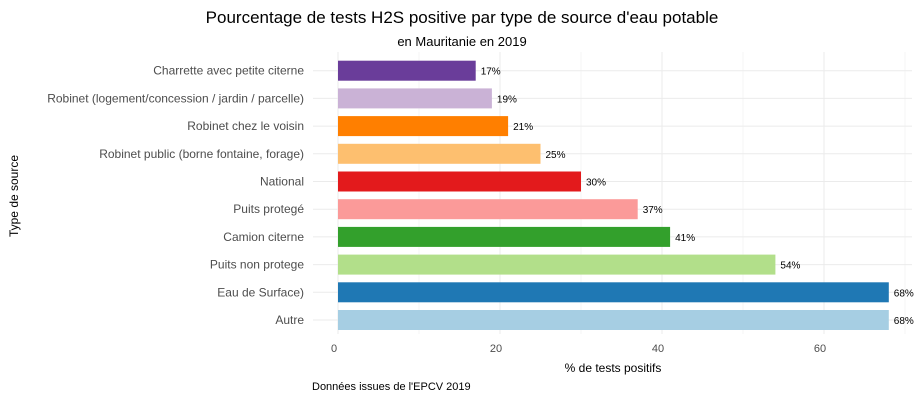  What do you see at coordinates (491, 72) in the screenshot?
I see `data-label: 17%` at bounding box center [491, 72].